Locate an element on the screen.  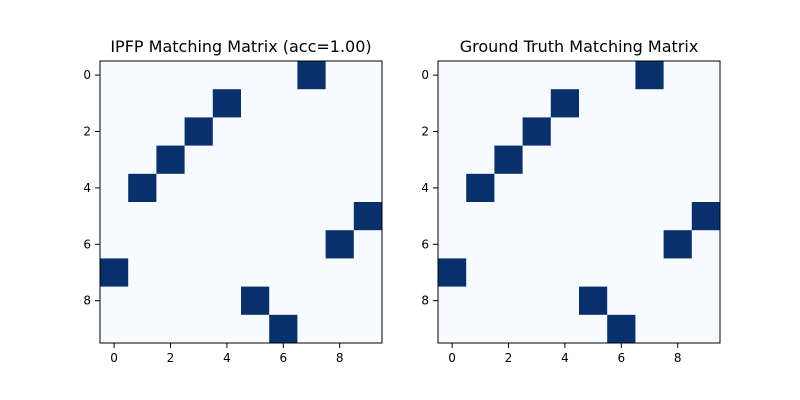
chart-title: IPFP Matching Matrix (acc=1.00) is located at coordinates (240, 46).